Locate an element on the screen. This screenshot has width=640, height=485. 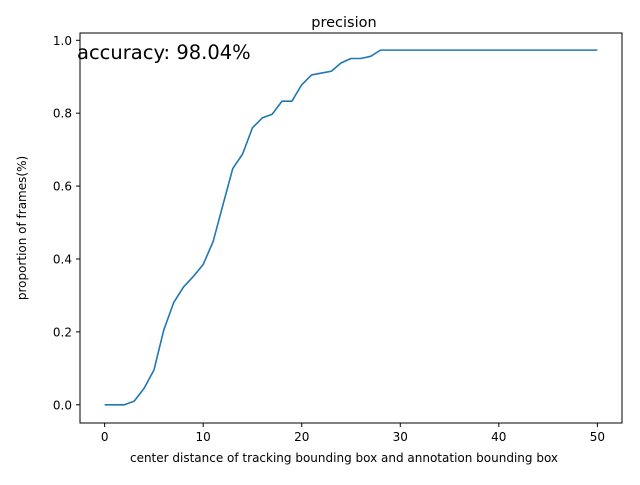
accuracy-annotation: accuracy: 98.04% is located at coordinates (164, 52).